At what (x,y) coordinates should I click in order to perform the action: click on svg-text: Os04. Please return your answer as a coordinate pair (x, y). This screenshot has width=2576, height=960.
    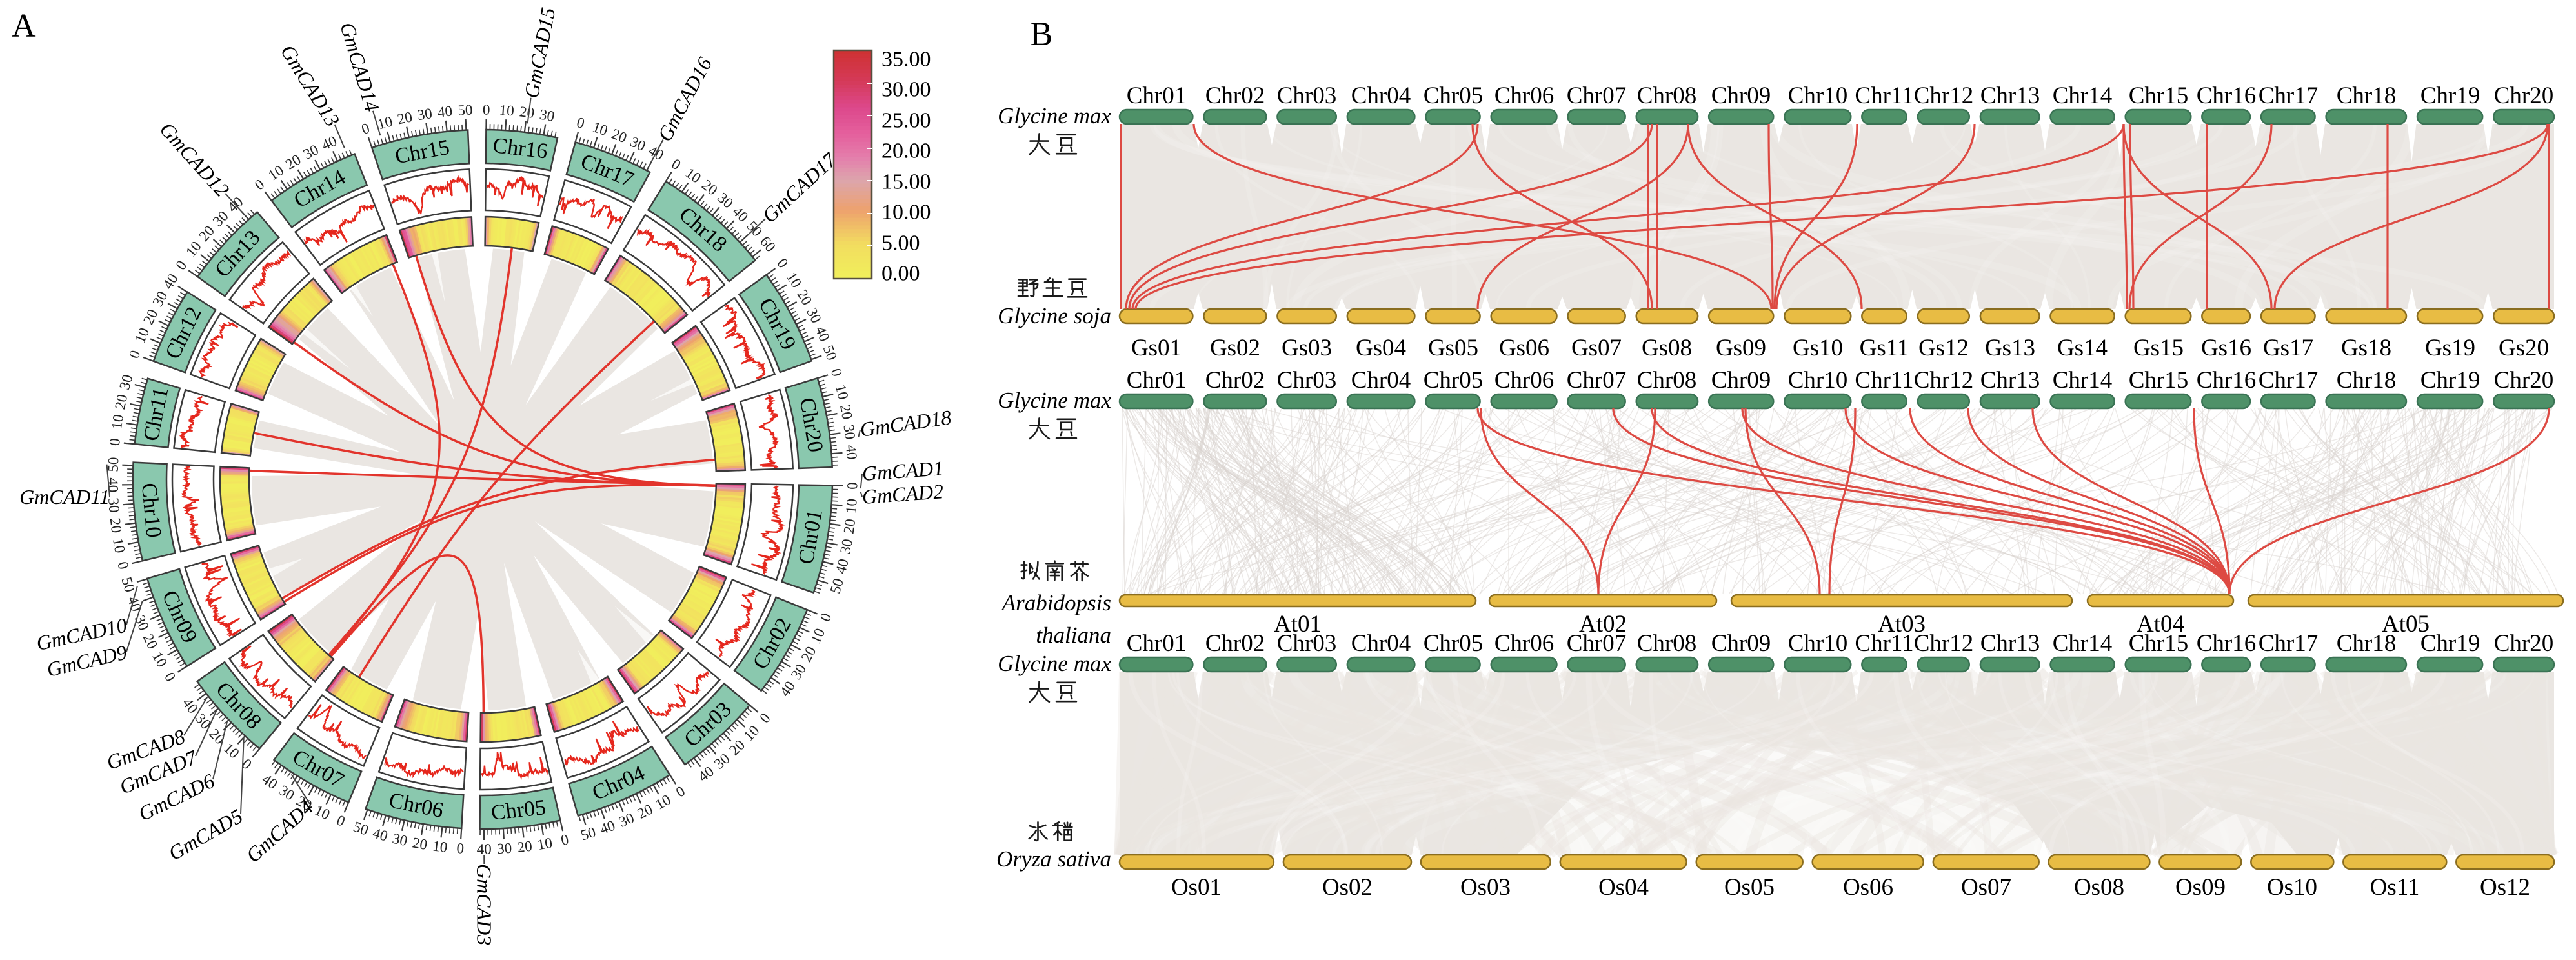
    Looking at the image, I should click on (1623, 887).